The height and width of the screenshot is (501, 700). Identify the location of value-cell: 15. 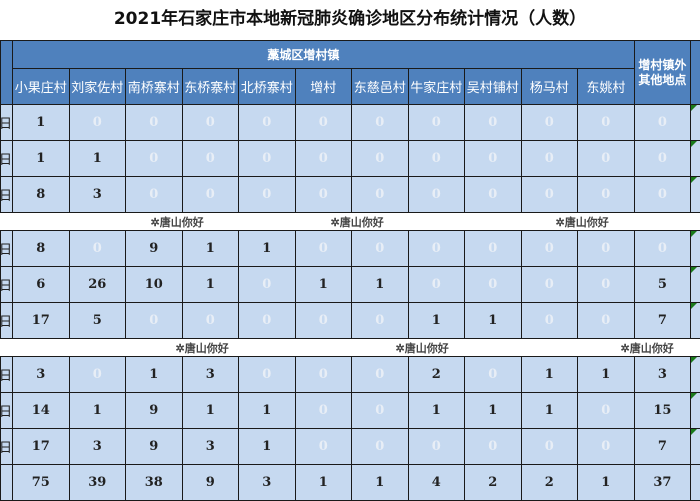
(662, 411).